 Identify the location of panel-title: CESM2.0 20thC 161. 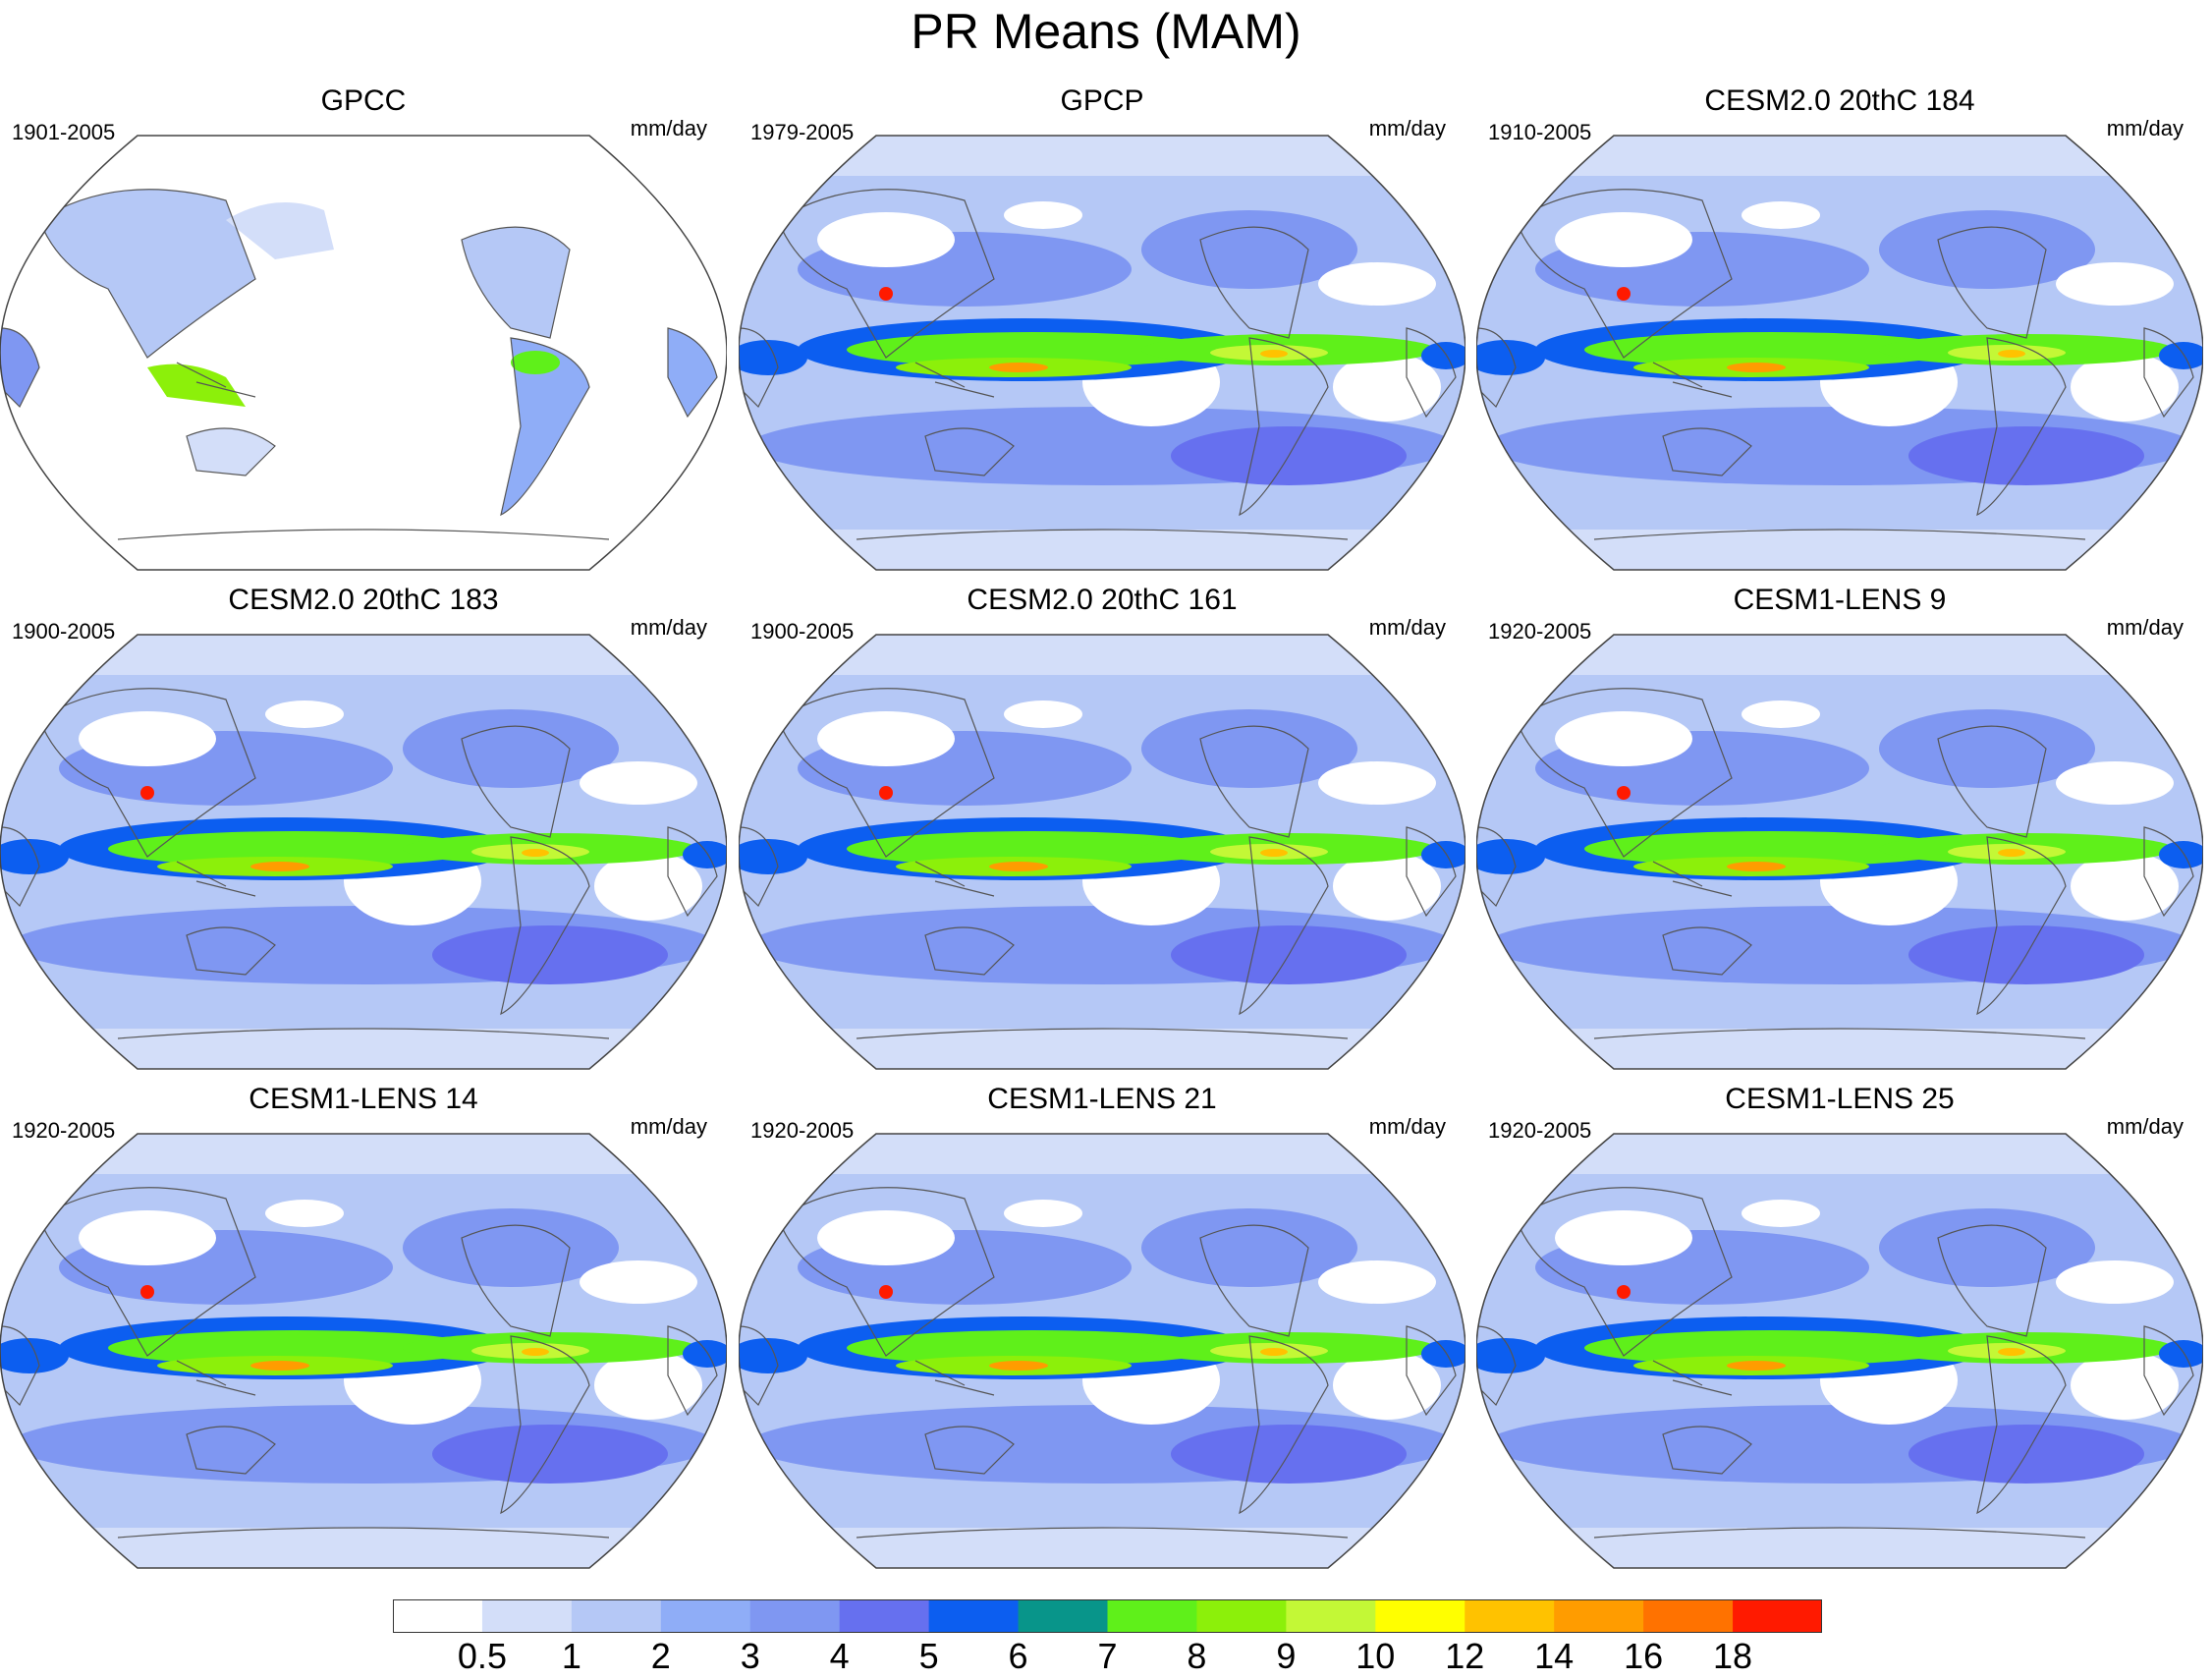
(1102, 600).